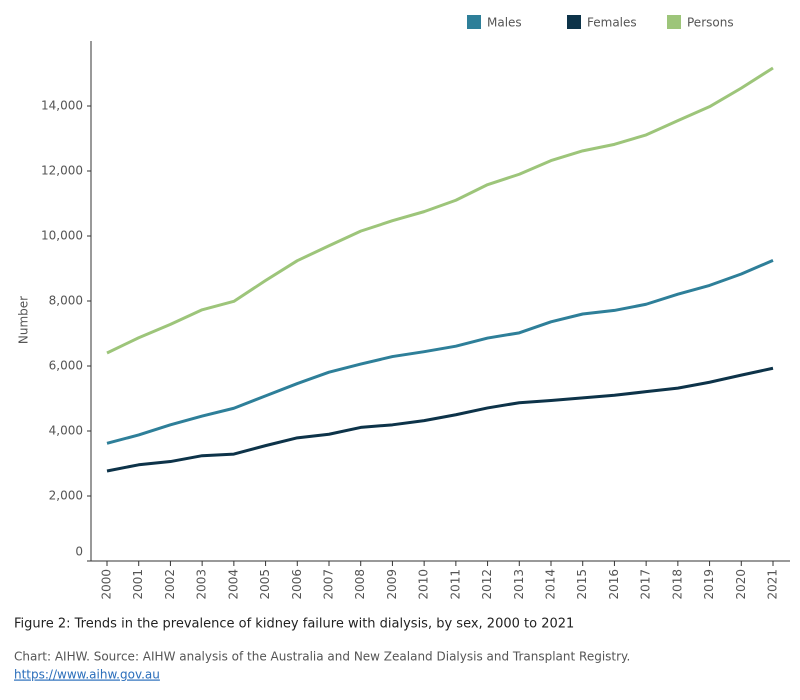 The width and height of the screenshot is (800, 700). Describe the element at coordinates (551, 584) in the screenshot. I see `x-tick-label: 2014` at that location.